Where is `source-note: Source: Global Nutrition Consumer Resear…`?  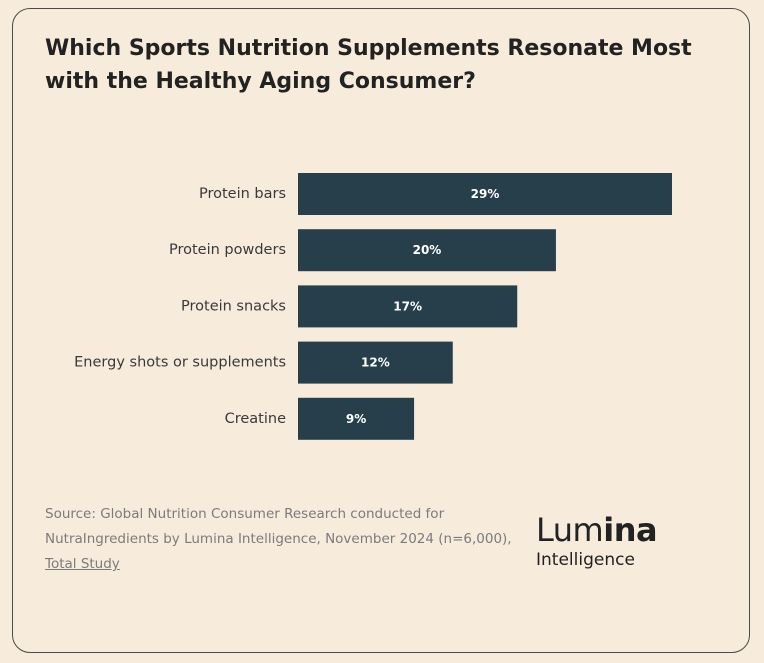 source-note: Source: Global Nutrition Consumer Resear… is located at coordinates (280, 539).